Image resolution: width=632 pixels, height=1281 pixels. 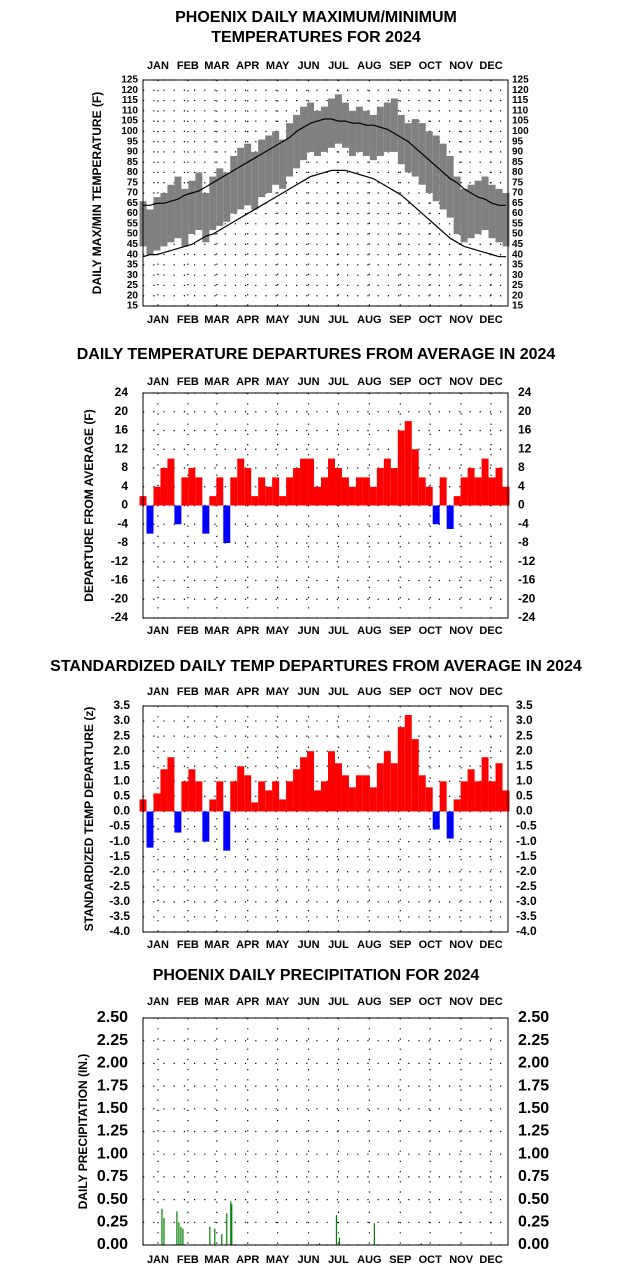 I want to click on y-tick-label-right: -3.5, so click(x=526, y=916).